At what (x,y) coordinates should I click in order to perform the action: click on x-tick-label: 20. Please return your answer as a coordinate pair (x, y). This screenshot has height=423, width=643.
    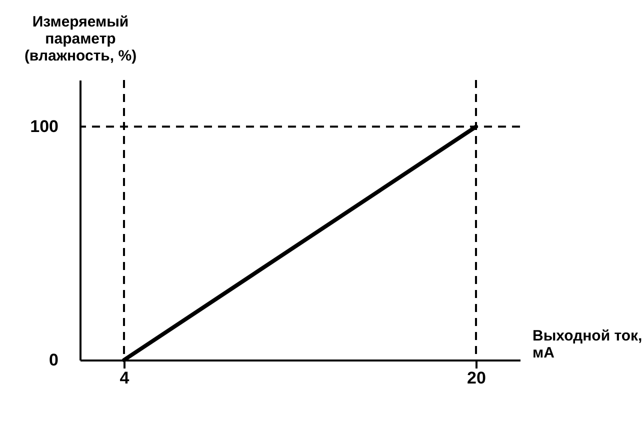
    Looking at the image, I should click on (476, 378).